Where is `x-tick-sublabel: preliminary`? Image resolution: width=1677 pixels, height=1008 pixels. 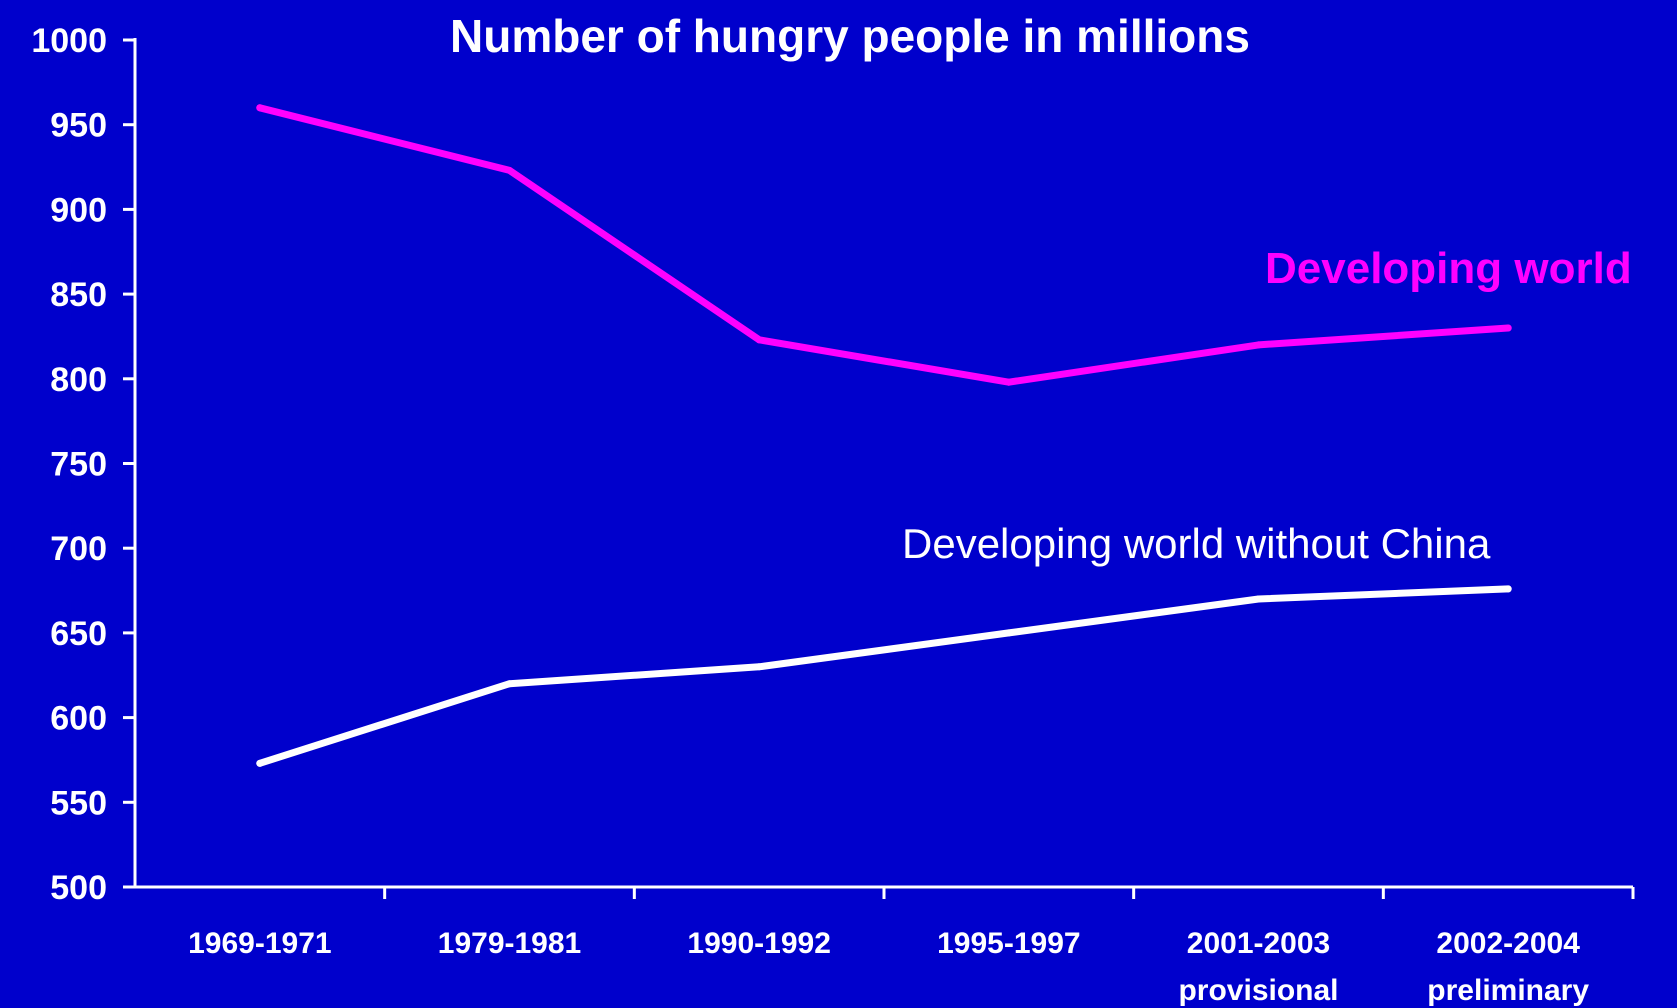
x-tick-sublabel: preliminary is located at coordinates (1508, 990).